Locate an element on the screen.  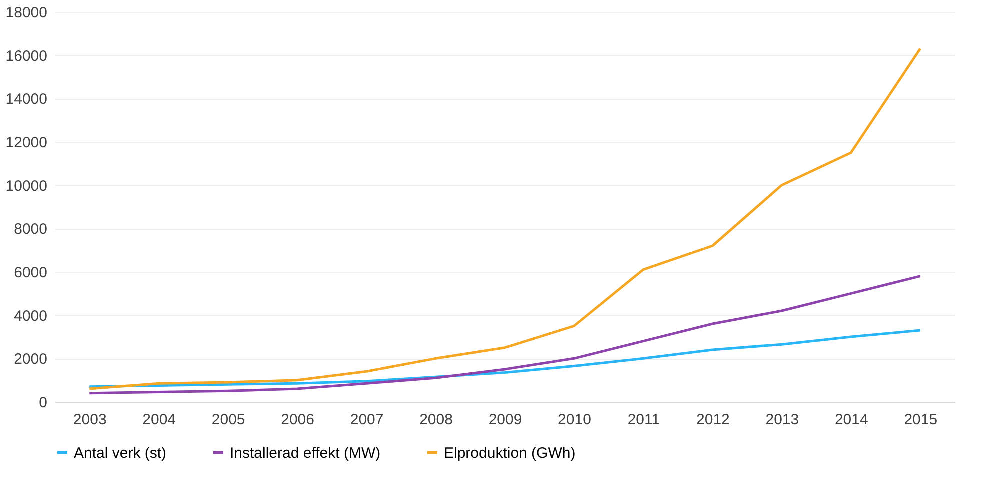
x-tick-label: 2008 is located at coordinates (436, 420).